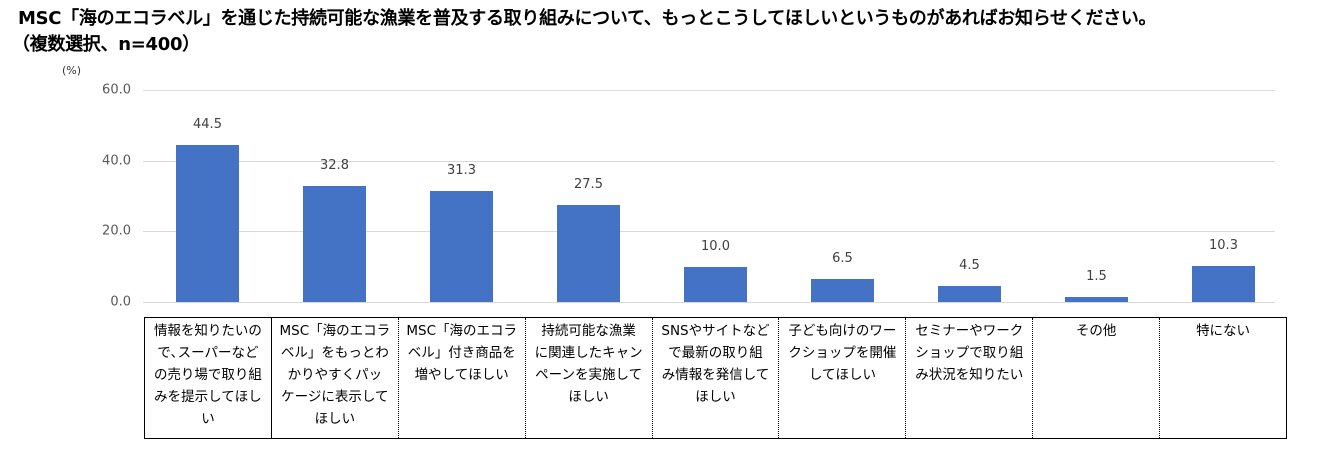 The width and height of the screenshot is (1317, 456). I want to click on category-label-line: してほしい, so click(842, 375).